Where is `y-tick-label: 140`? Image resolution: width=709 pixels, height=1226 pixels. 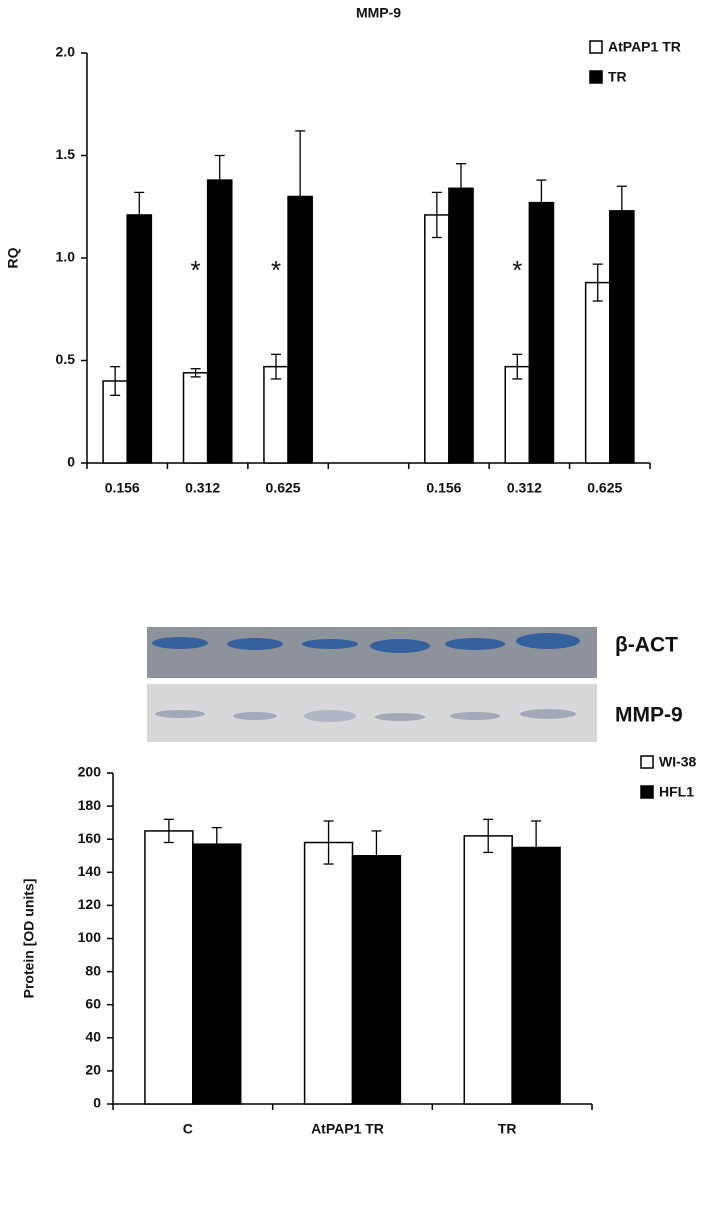
y-tick-label: 140 is located at coordinates (90, 871).